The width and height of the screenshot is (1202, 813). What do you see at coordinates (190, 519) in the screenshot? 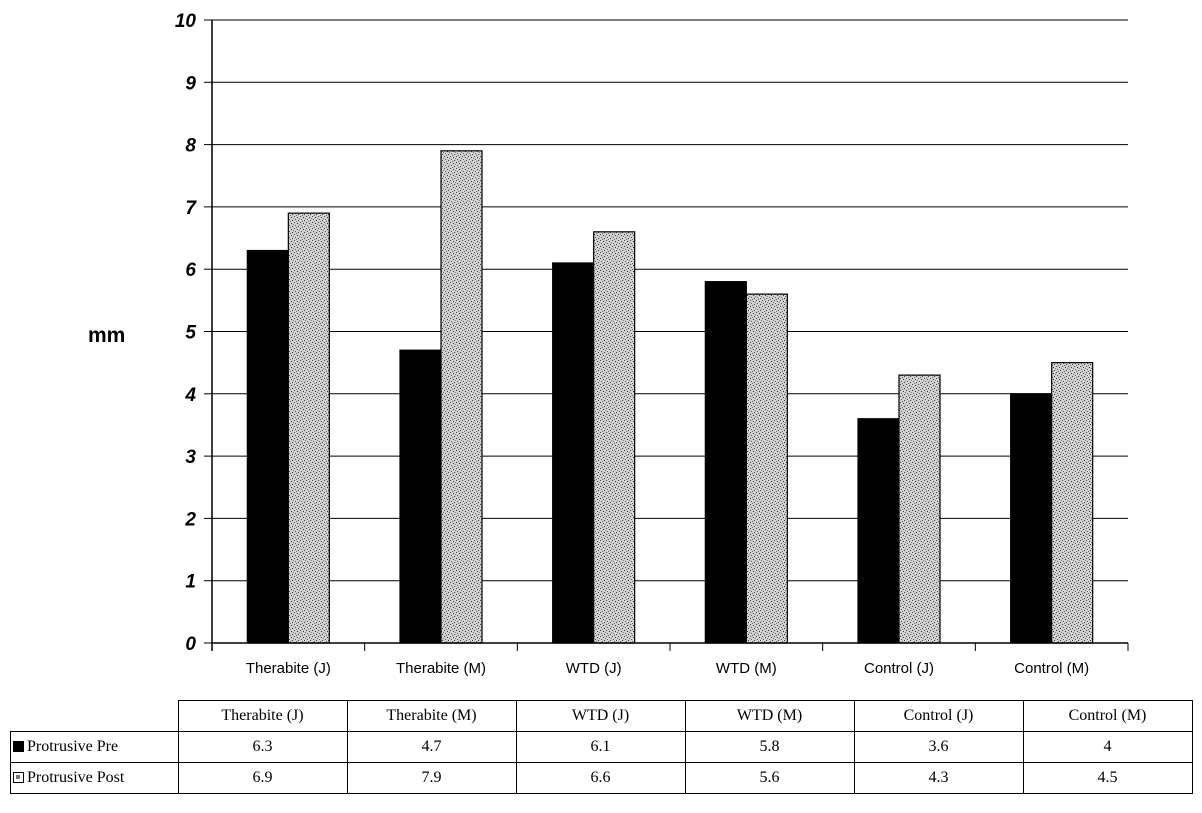
I see `y-tick-label: 2` at bounding box center [190, 519].